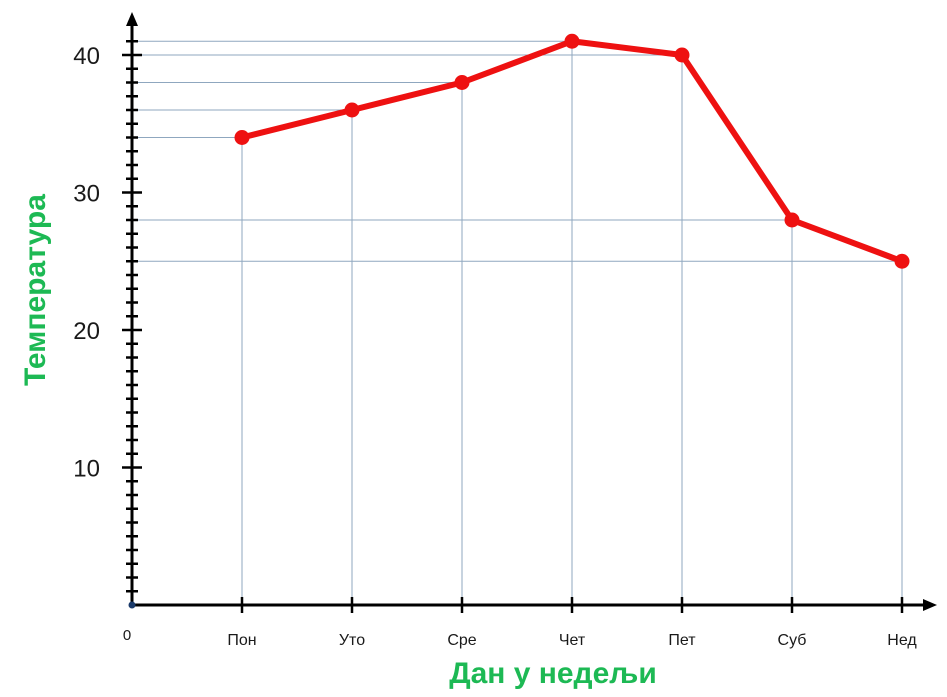  What do you see at coordinates (35, 290) in the screenshot?
I see `y-axis-title: Температура` at bounding box center [35, 290].